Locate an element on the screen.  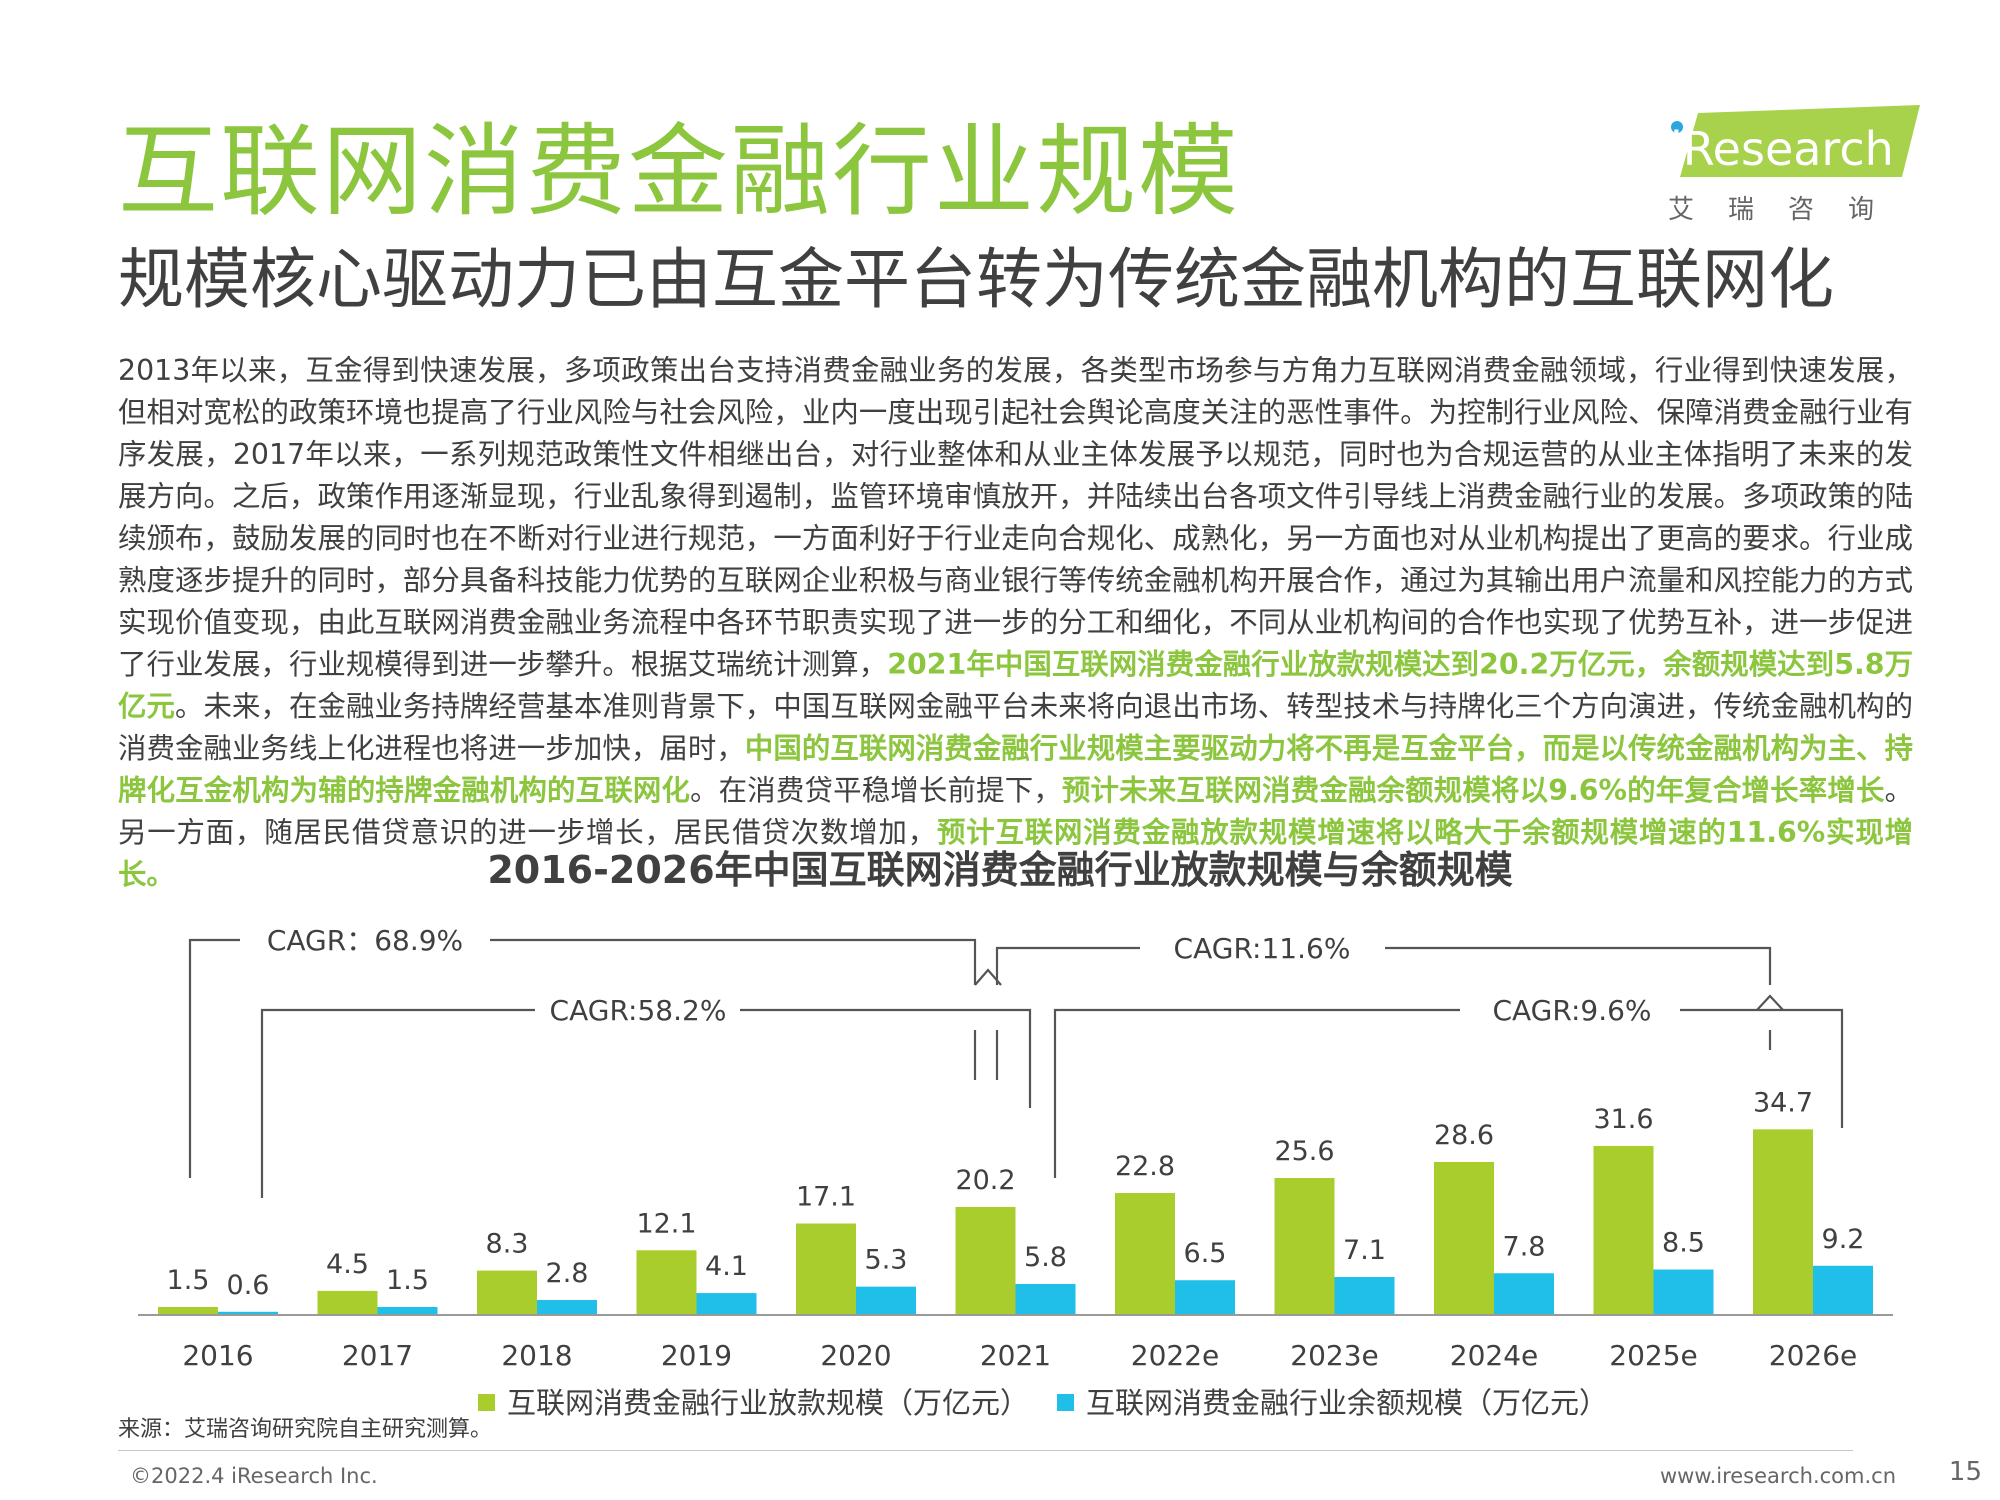
bar-loan-2025e is located at coordinates (1623, 1230).